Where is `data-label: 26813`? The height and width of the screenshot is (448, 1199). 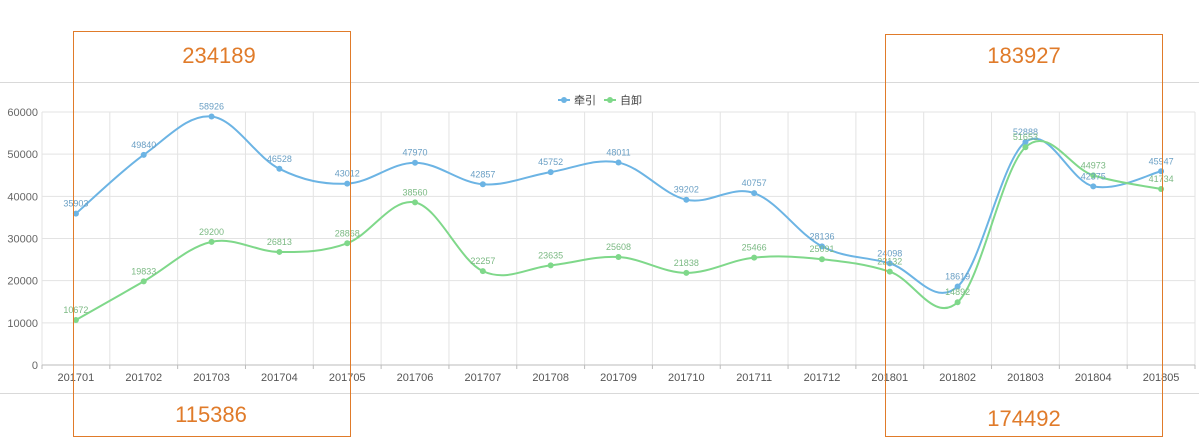
data-label: 26813 is located at coordinates (279, 242).